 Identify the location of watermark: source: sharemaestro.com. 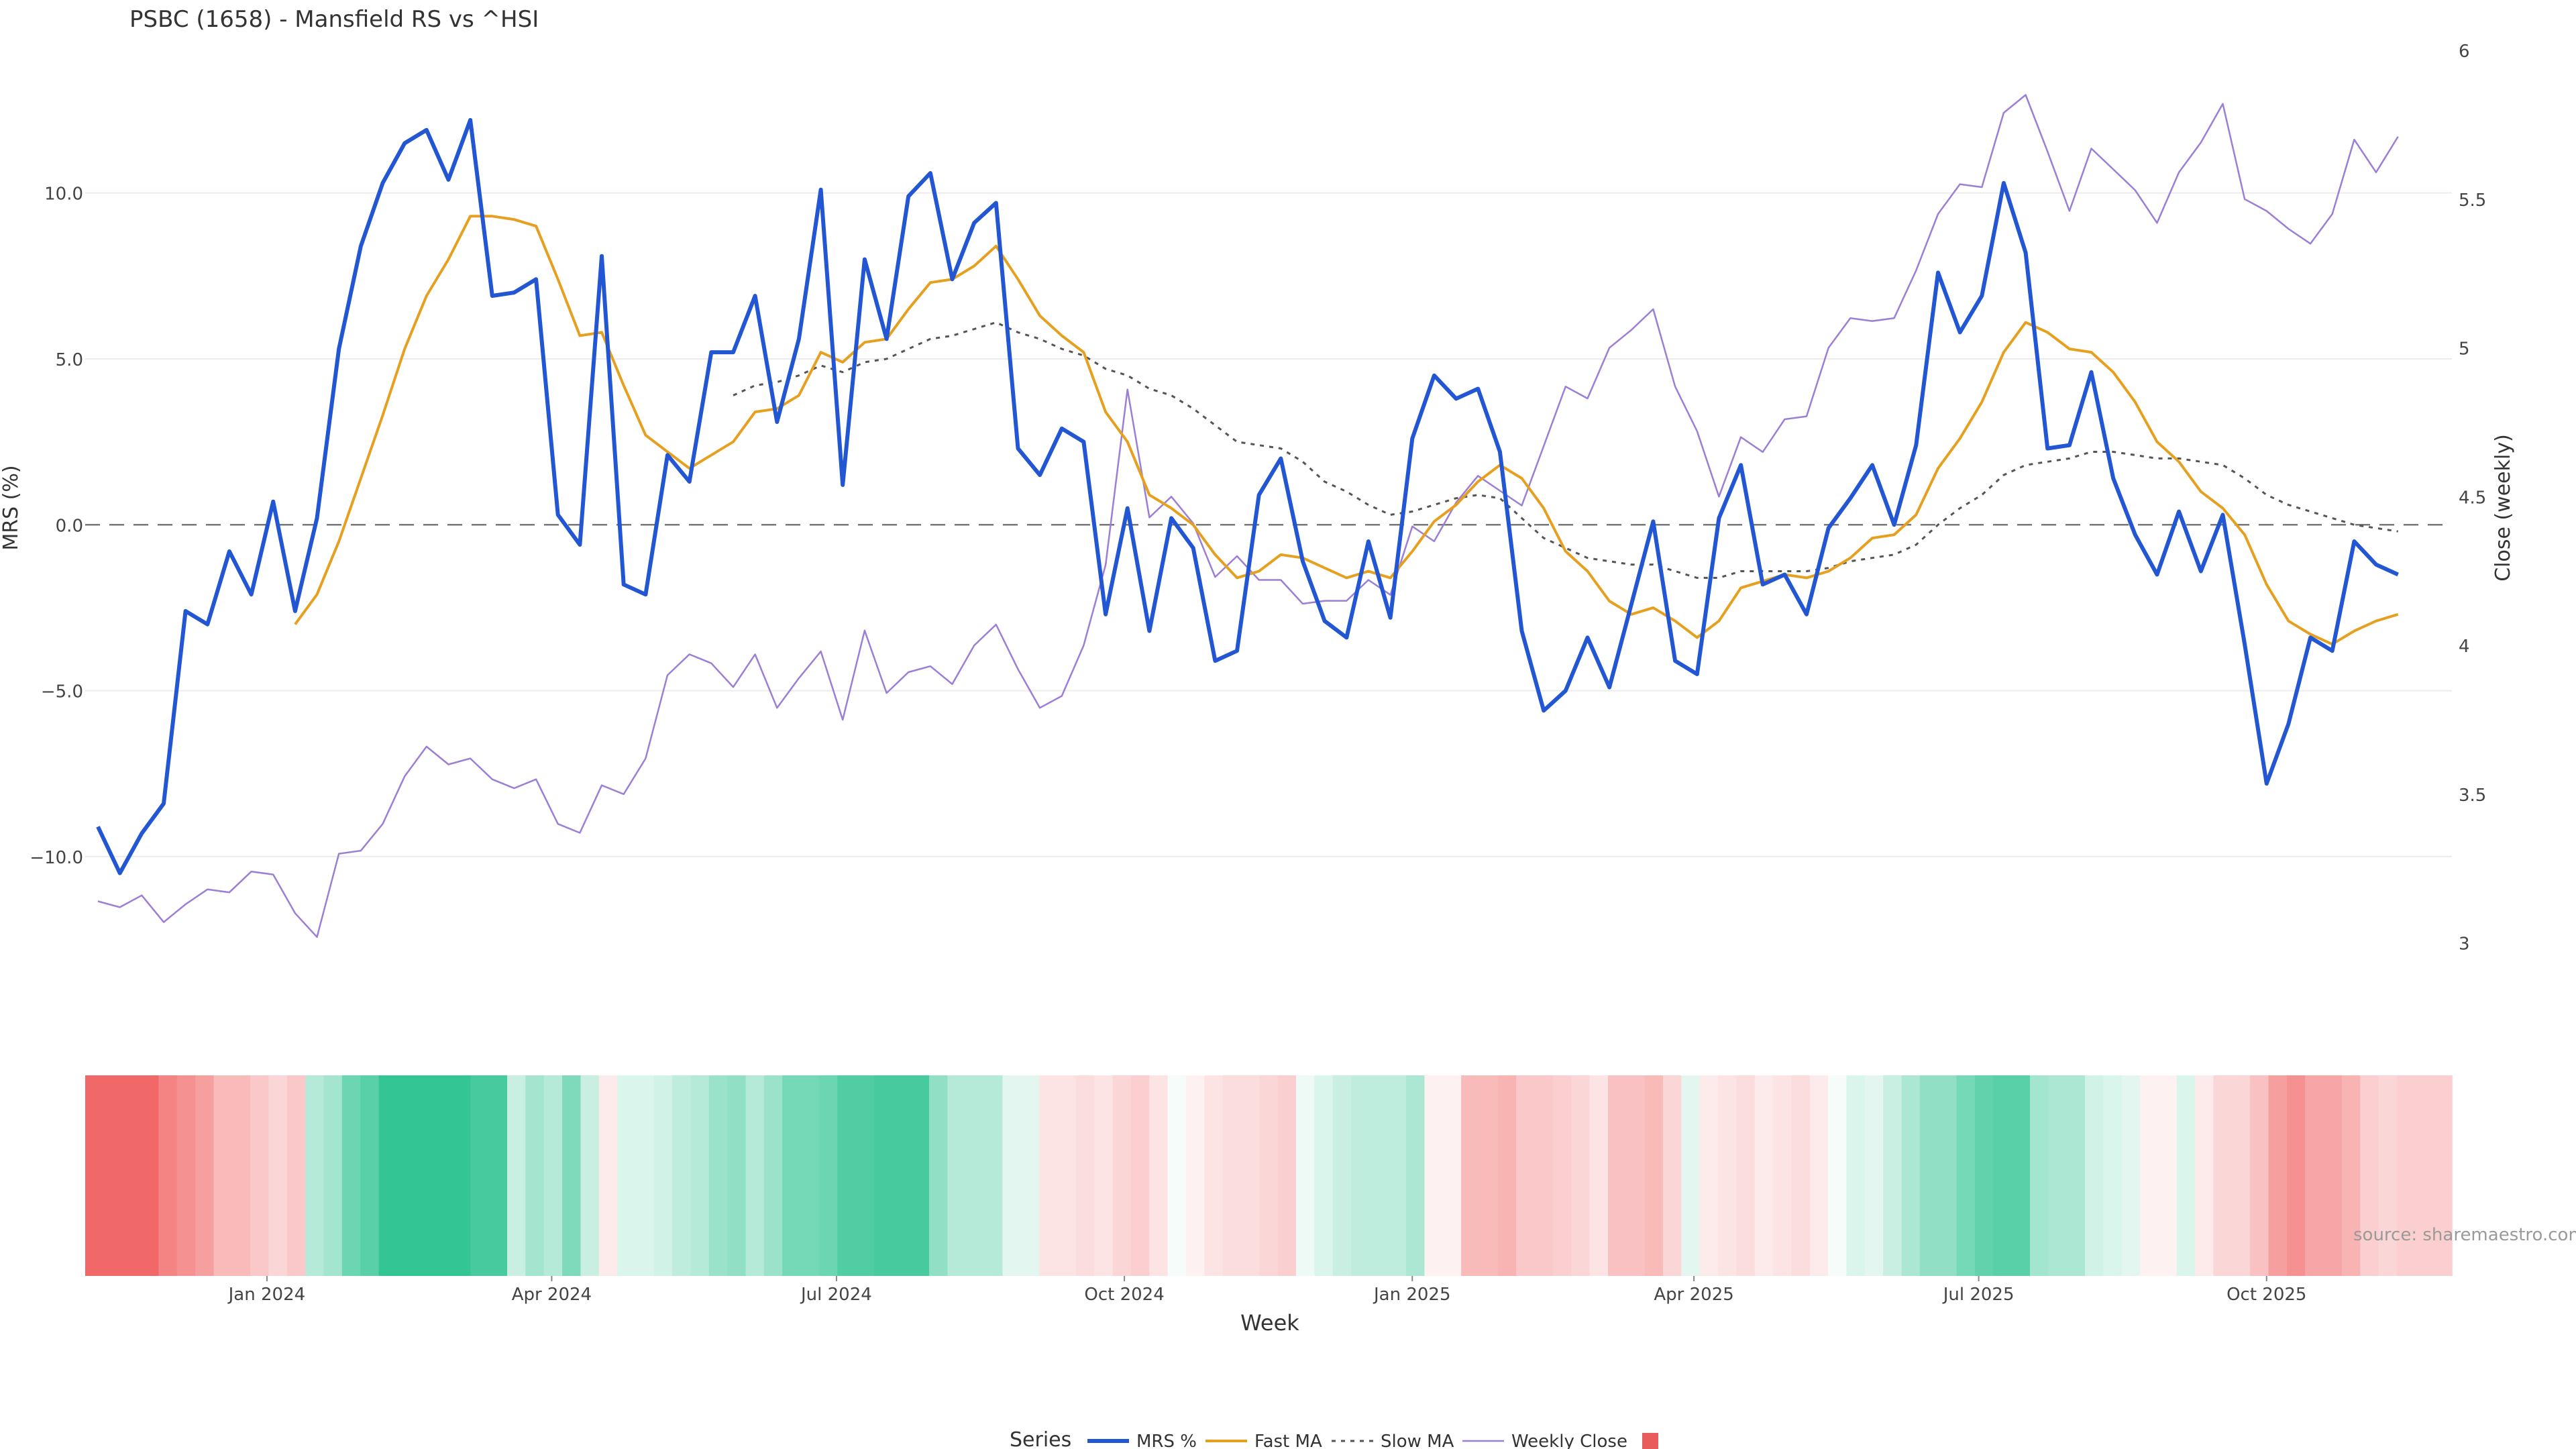
(2464, 1235).